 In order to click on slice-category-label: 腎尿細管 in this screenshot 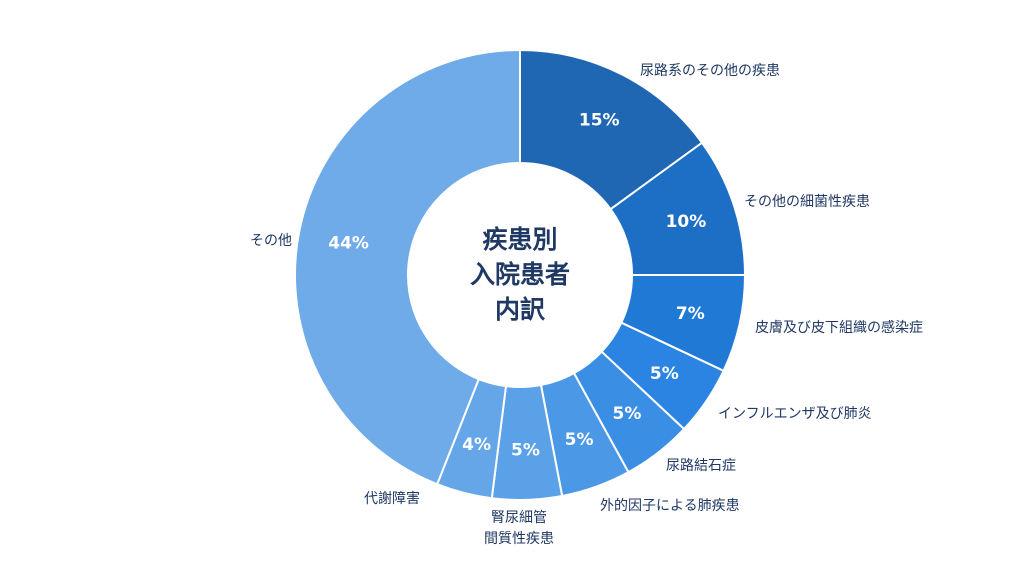, I will do `click(519, 518)`.